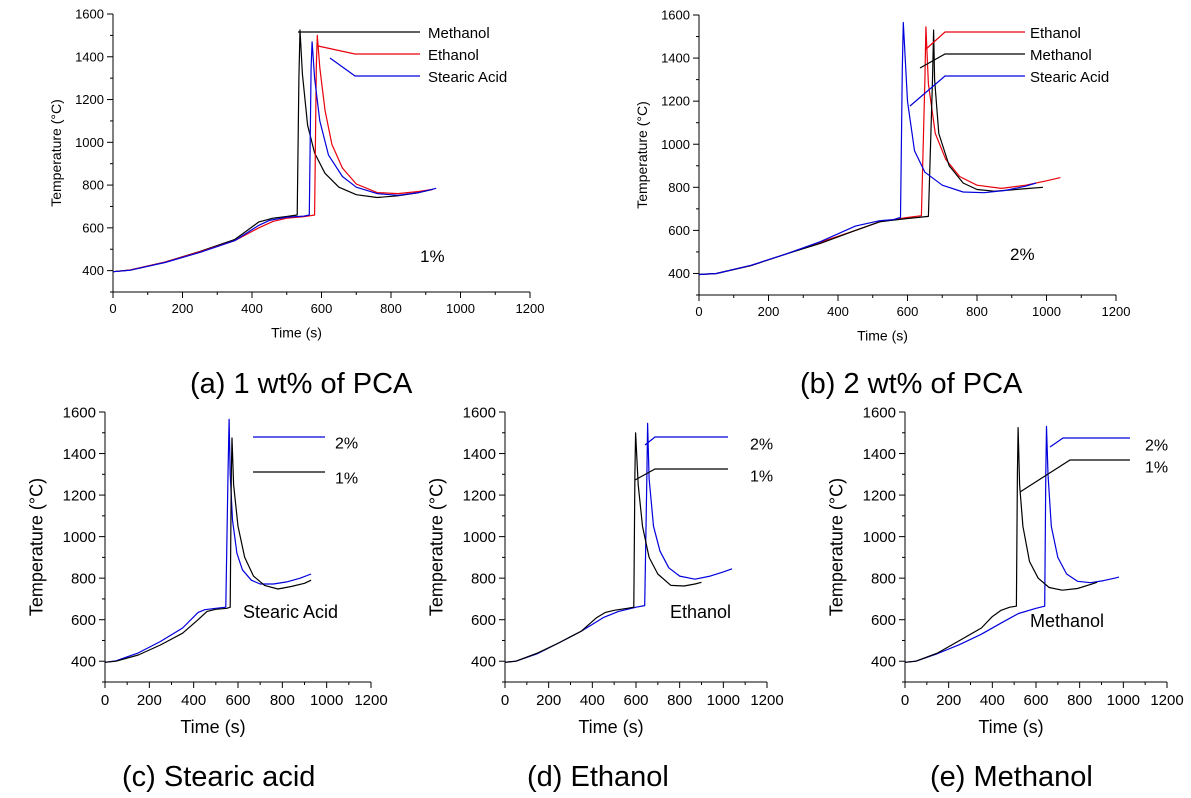 This screenshot has width=1191, height=798. I want to click on caption-a: (a) 1 wt% of PCA, so click(301, 384).